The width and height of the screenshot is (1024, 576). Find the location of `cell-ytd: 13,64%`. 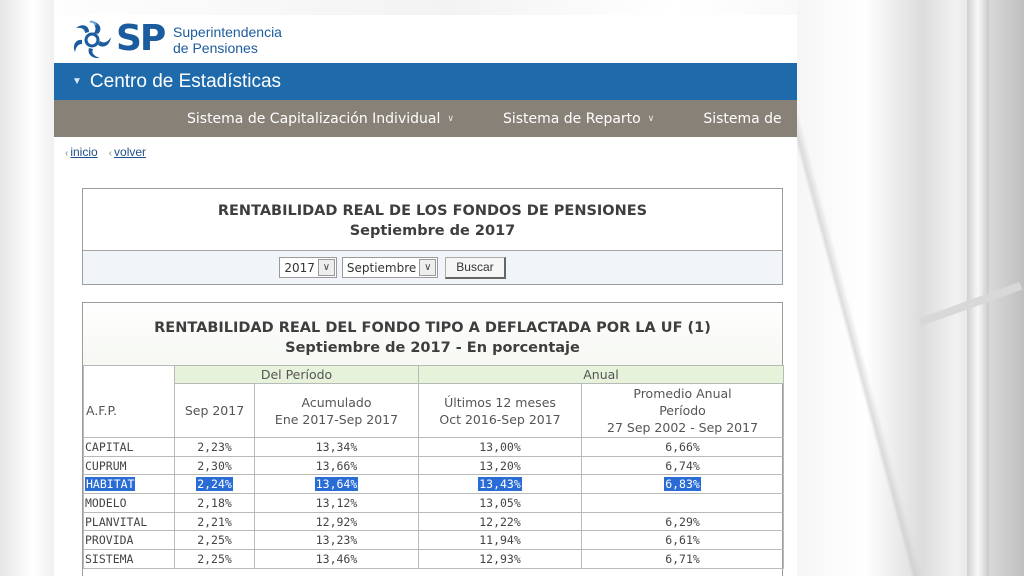

cell-ytd: 13,64% is located at coordinates (336, 484).